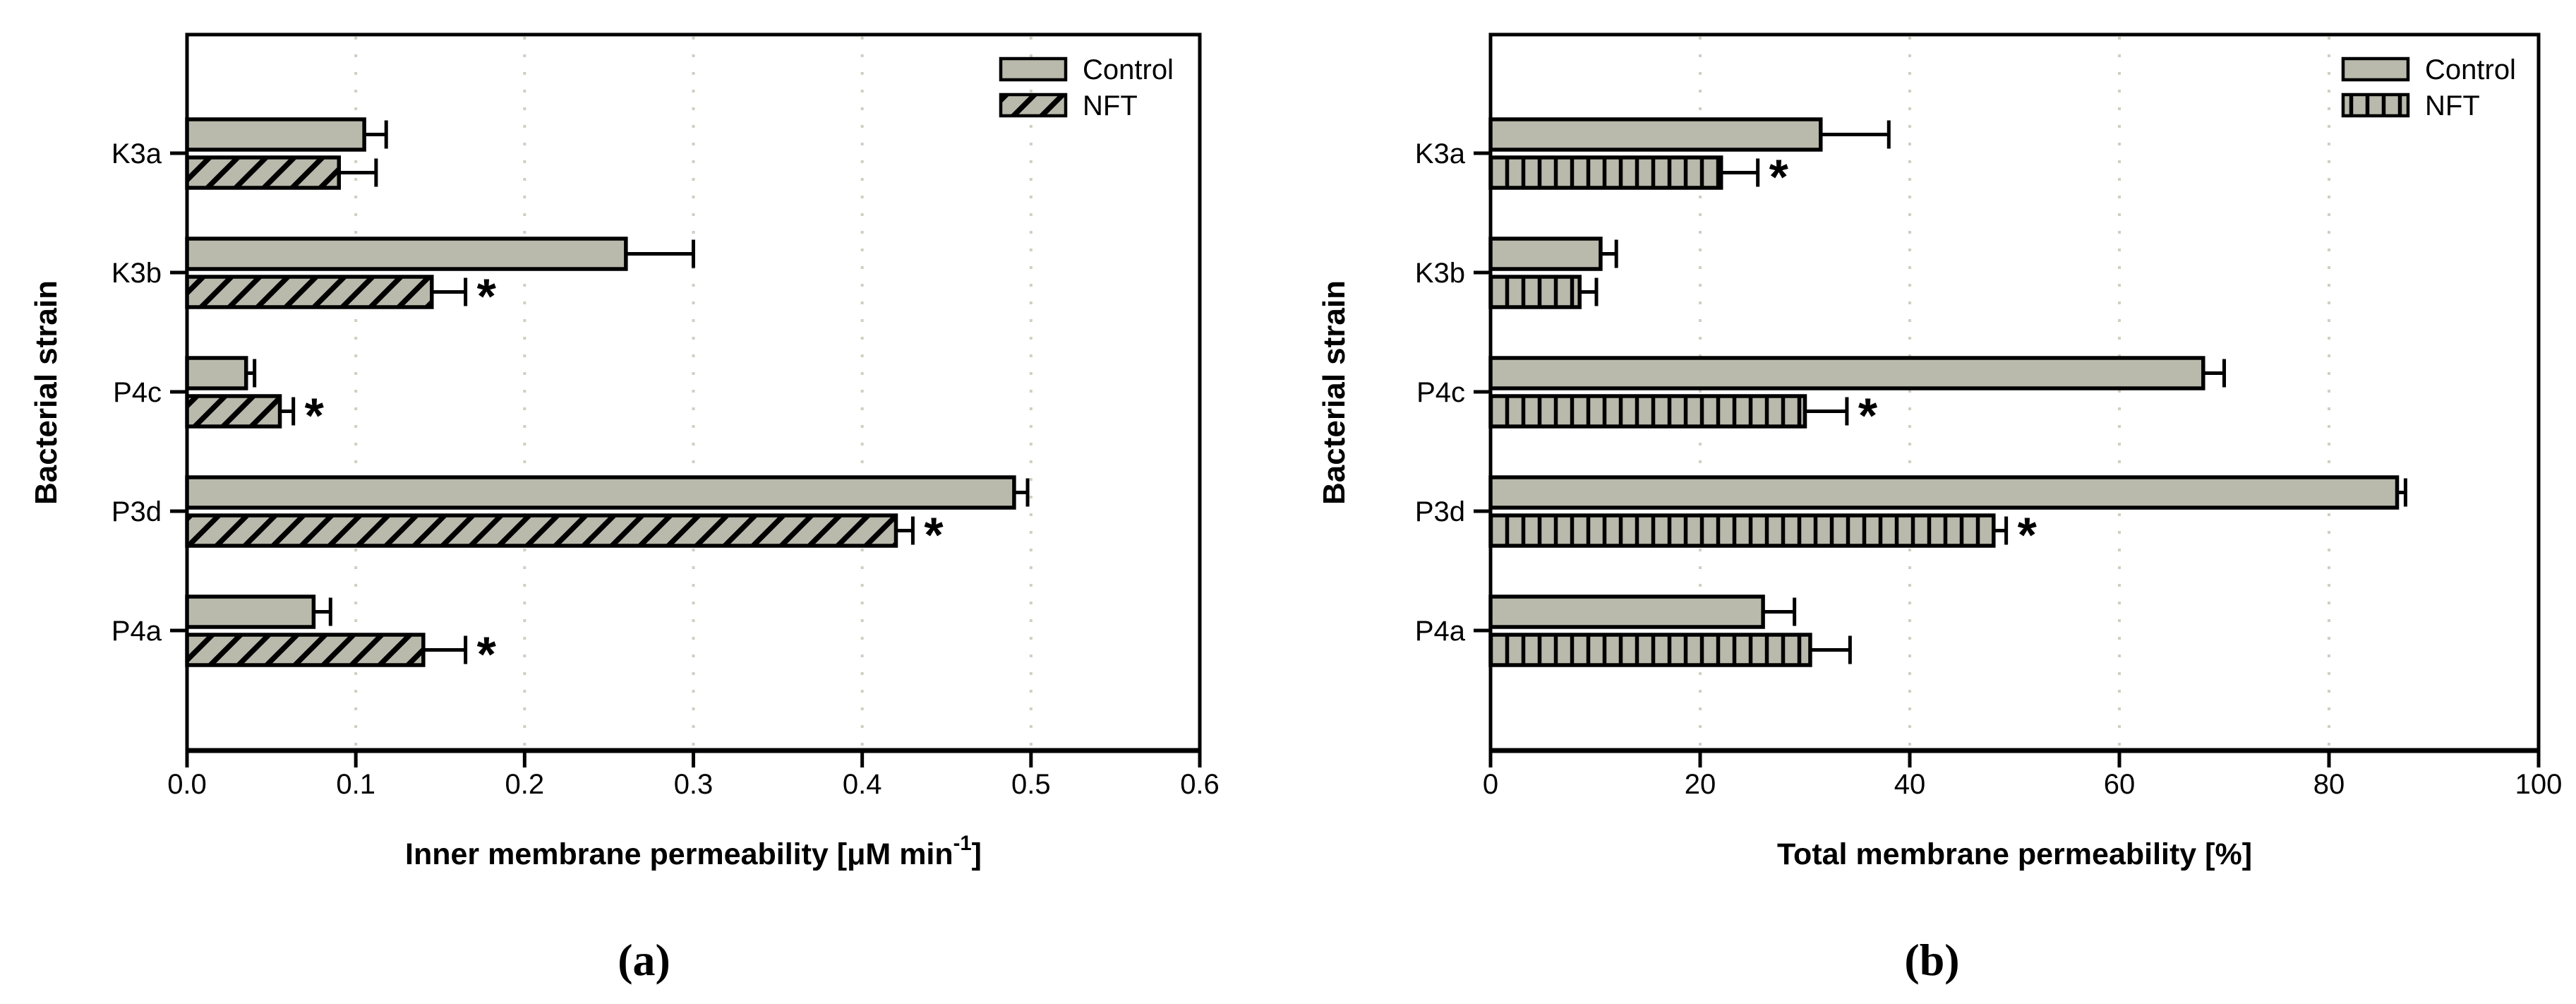 The image size is (2576, 1004). I want to click on x-tick-label: 0.5, so click(1031, 784).